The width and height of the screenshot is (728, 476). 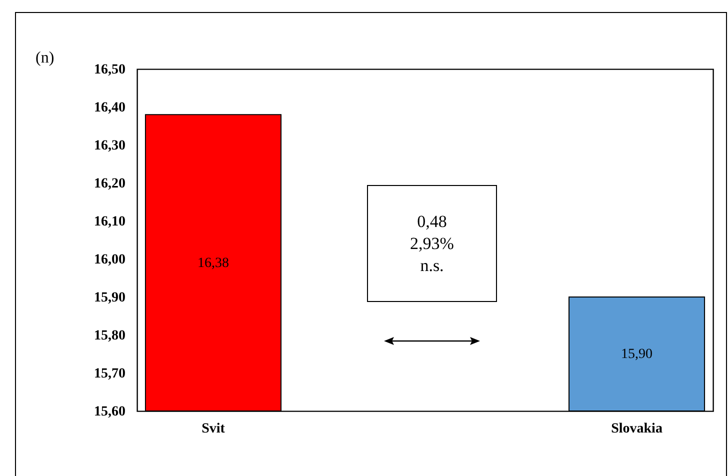 What do you see at coordinates (45, 58) in the screenshot?
I see `y-axis-title: (n)` at bounding box center [45, 58].